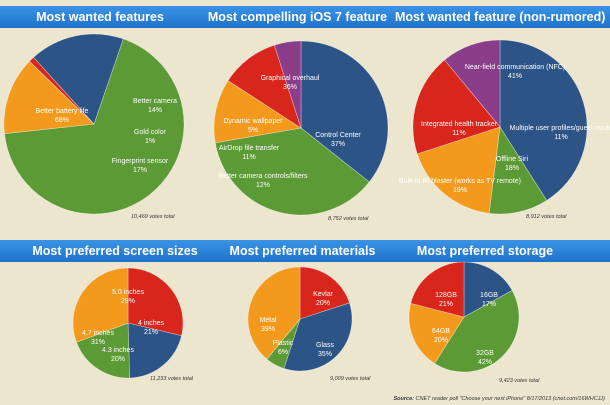 This screenshot has width=610, height=405. What do you see at coordinates (153, 217) in the screenshot?
I see `votes-total: 10,469 votes total` at bounding box center [153, 217].